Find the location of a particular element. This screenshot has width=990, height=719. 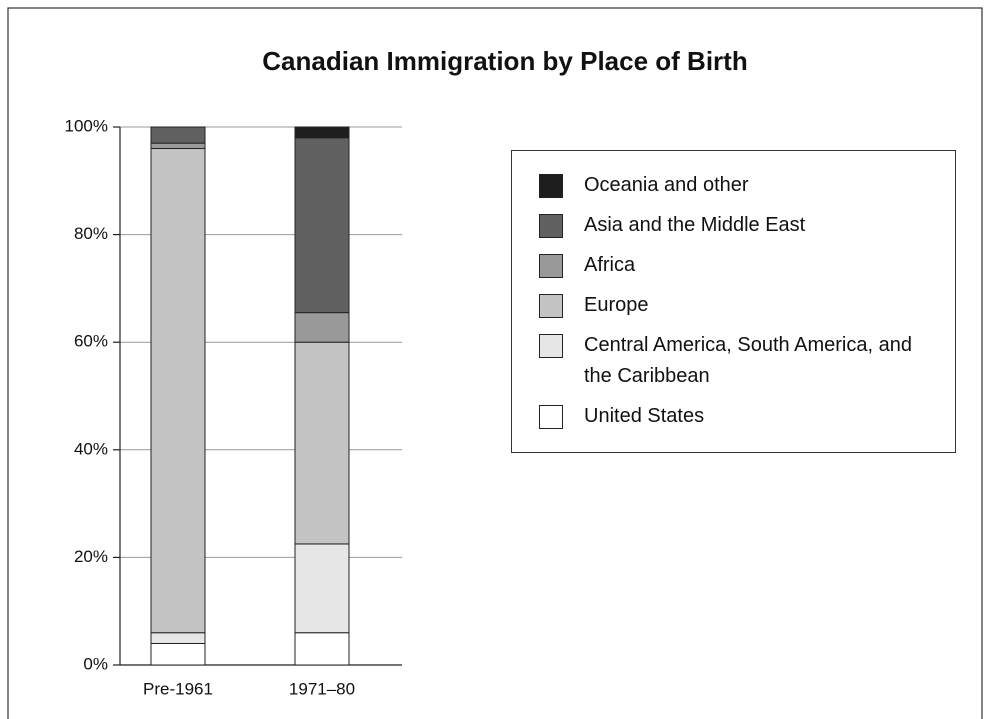

legend-label: Africa is located at coordinates (610, 265).